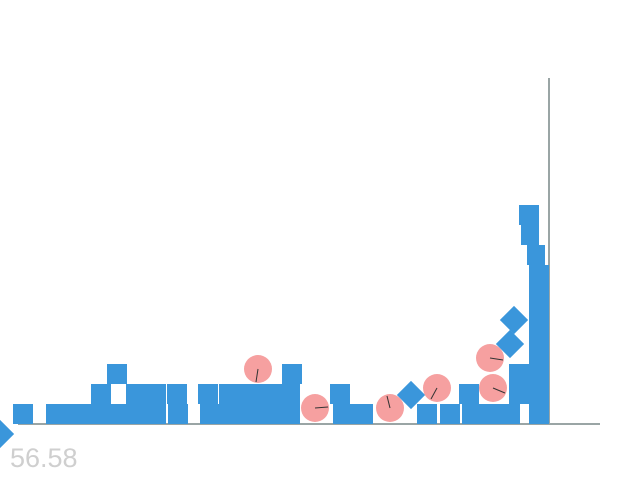  I want to click on score: 56.58, so click(44, 458).